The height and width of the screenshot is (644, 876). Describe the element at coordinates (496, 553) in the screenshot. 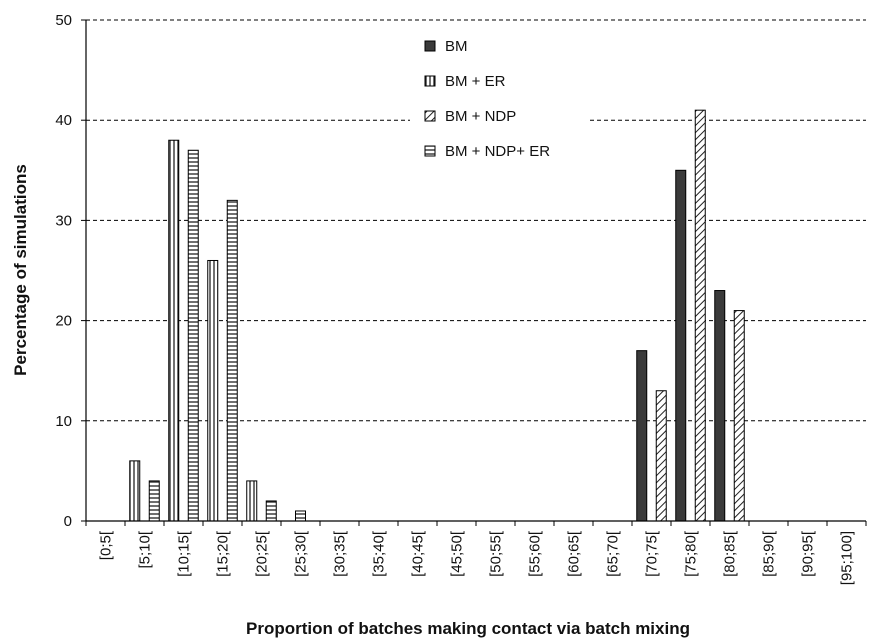

I see `x-tick-label: [50;55[` at that location.